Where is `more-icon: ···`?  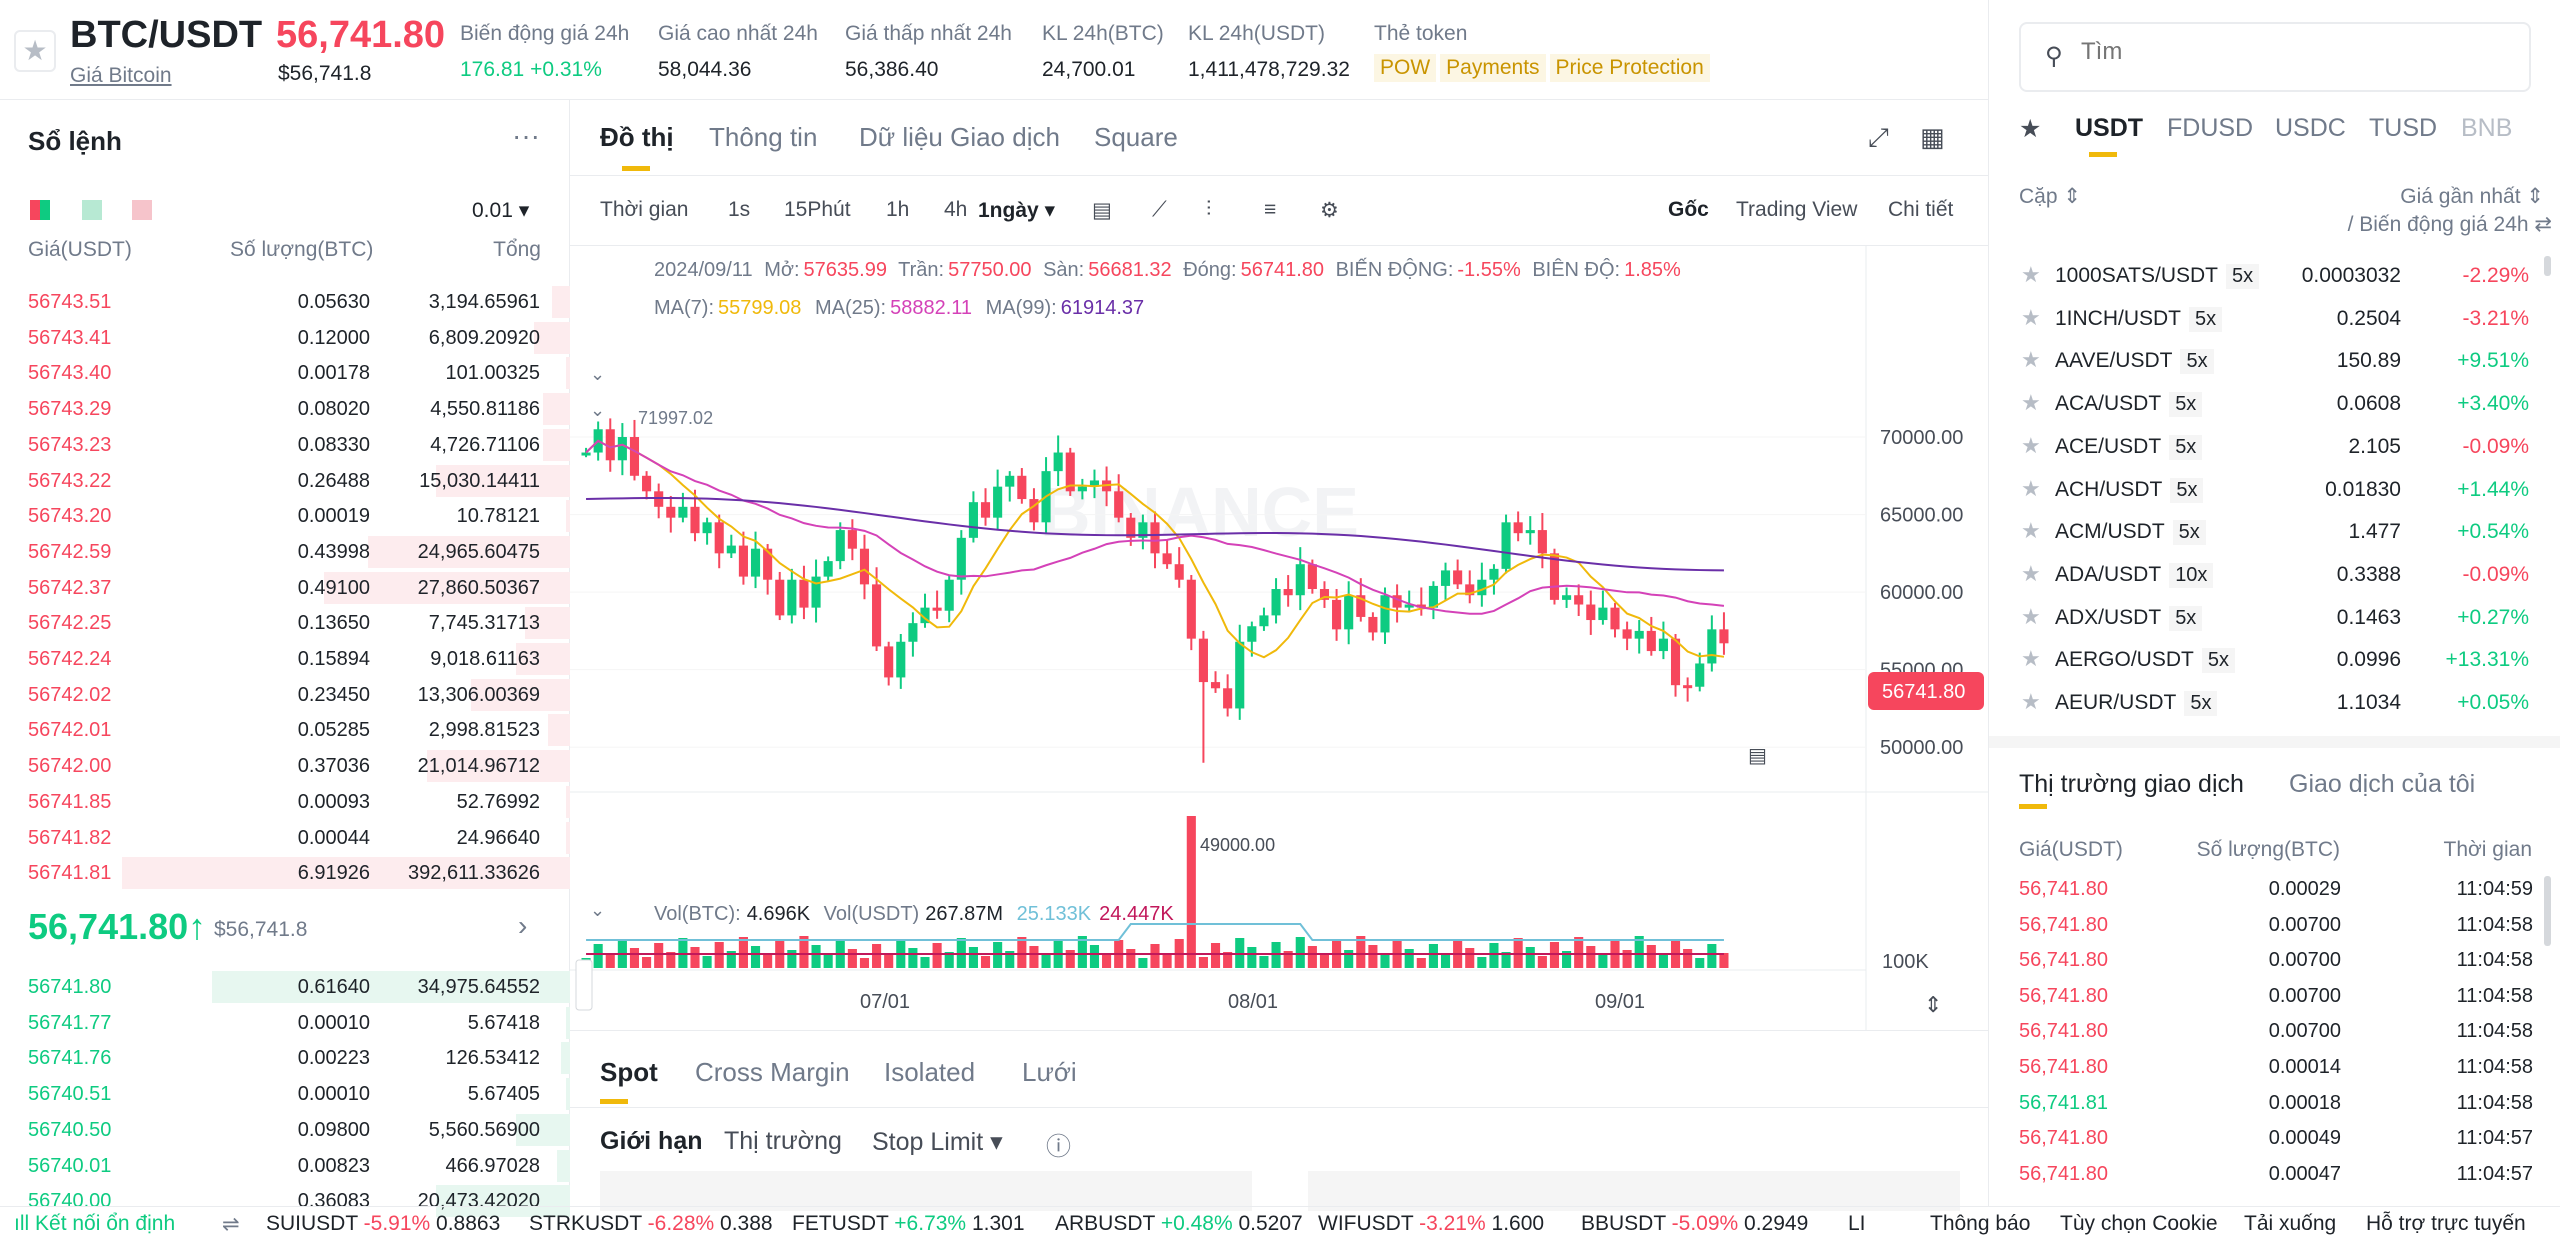 more-icon: ··· is located at coordinates (526, 135).